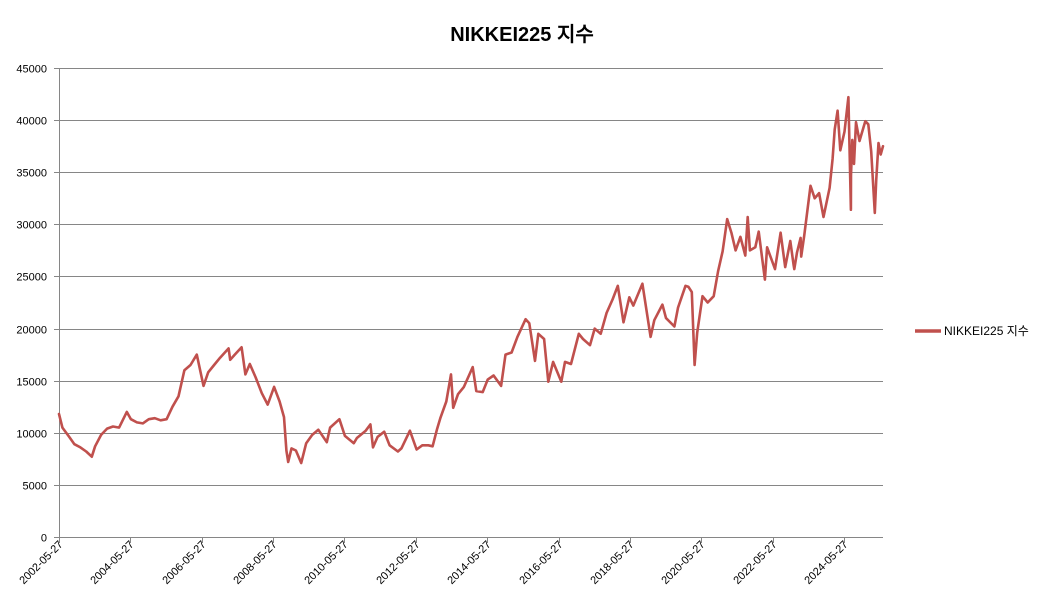 The width and height of the screenshot is (1043, 609). Describe the element at coordinates (469, 563) in the screenshot. I see `x-tick-label: 2014-05-27` at that location.